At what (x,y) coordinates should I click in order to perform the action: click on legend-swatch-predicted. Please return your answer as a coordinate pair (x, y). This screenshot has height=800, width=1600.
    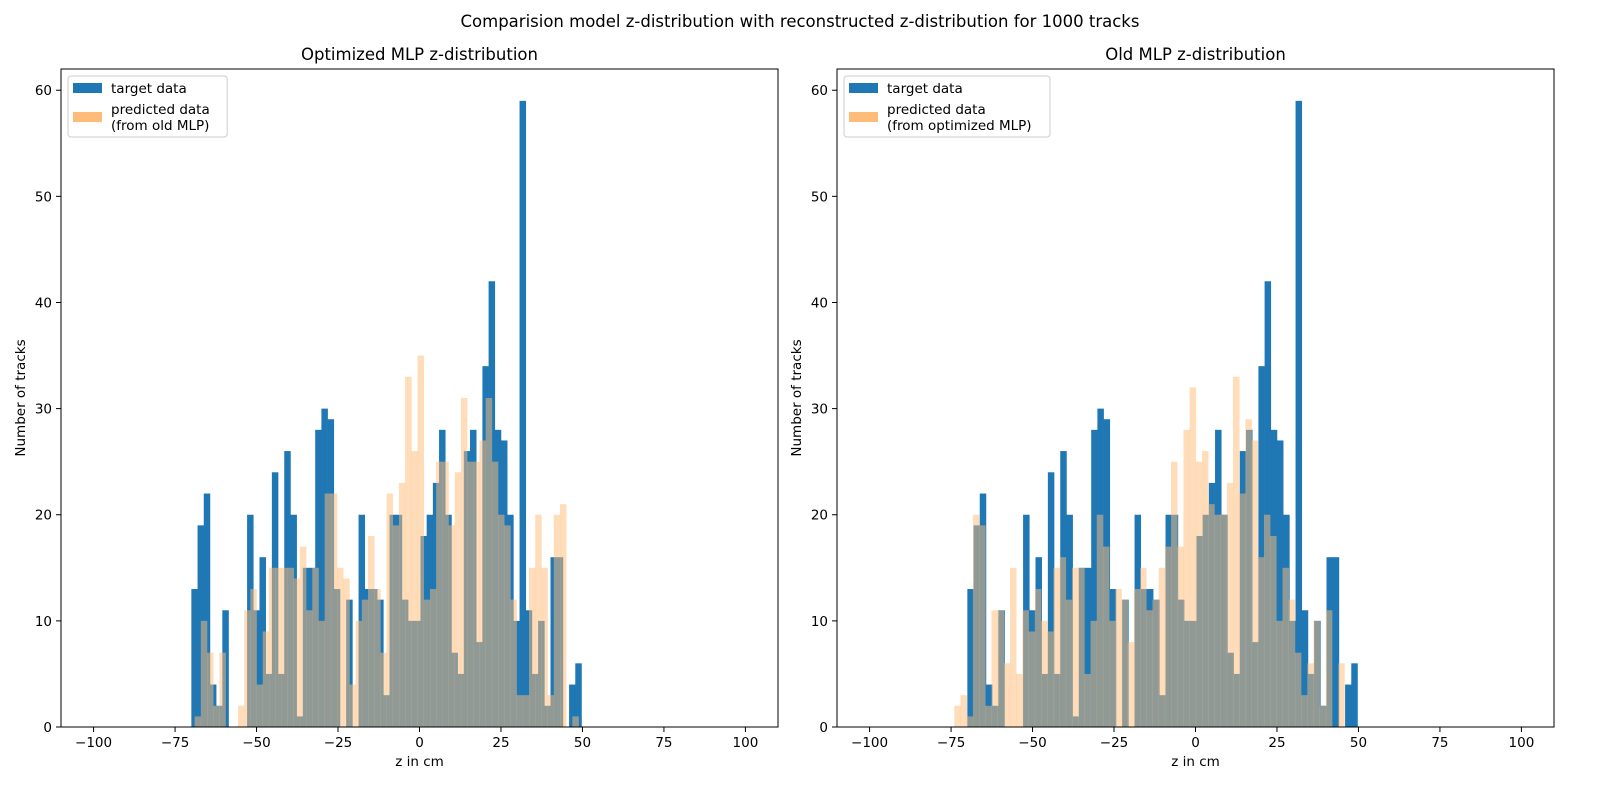
    Looking at the image, I should click on (87, 117).